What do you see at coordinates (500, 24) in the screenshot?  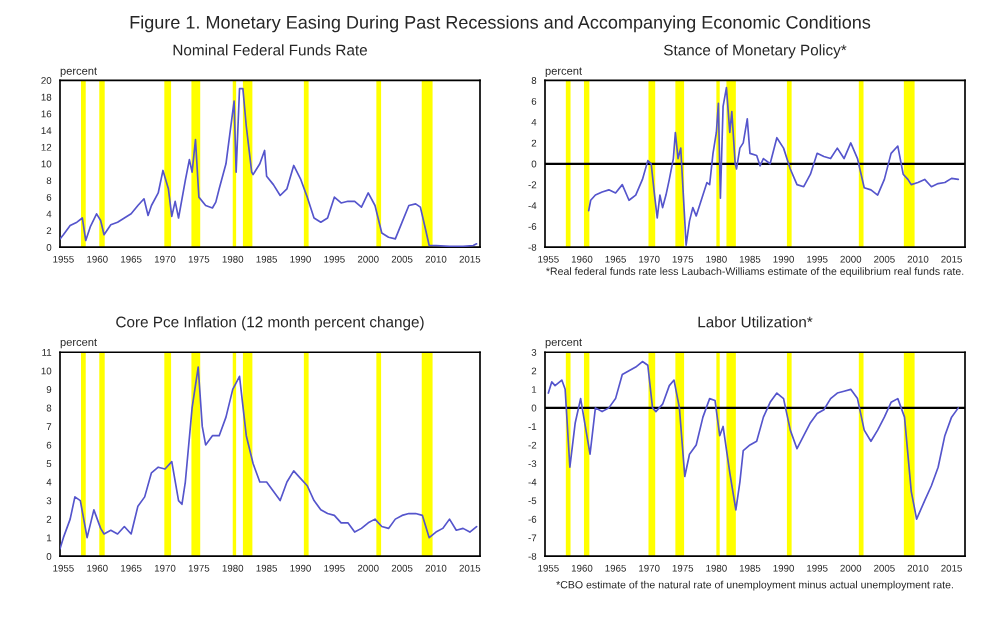 I see `caption: Figure 1. Monetary Easing During Past Recessions and Accompanying Economic Conditions` at bounding box center [500, 24].